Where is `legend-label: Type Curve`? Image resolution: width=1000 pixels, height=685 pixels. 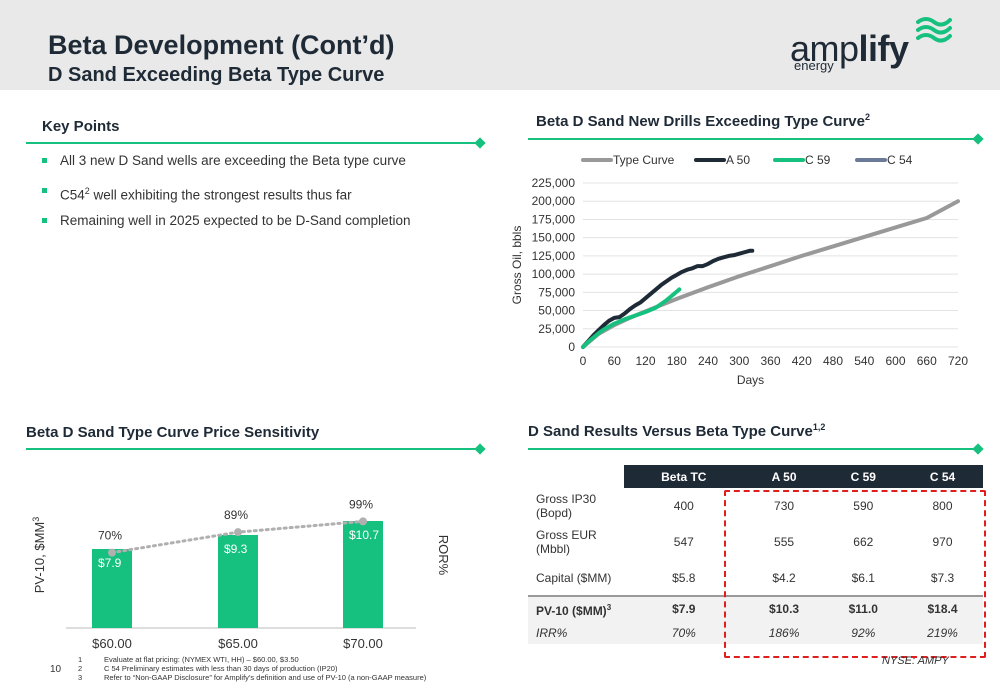 legend-label: Type Curve is located at coordinates (644, 160).